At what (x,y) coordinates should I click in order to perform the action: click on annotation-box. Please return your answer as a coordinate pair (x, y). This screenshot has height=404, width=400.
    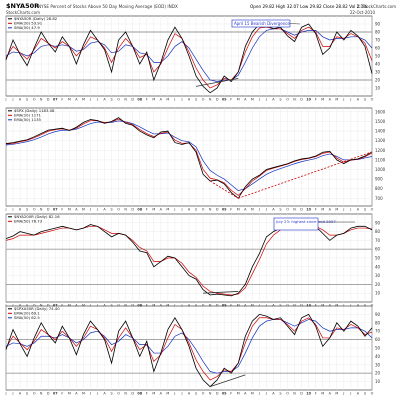
    Looking at the image, I should click on (296, 224).